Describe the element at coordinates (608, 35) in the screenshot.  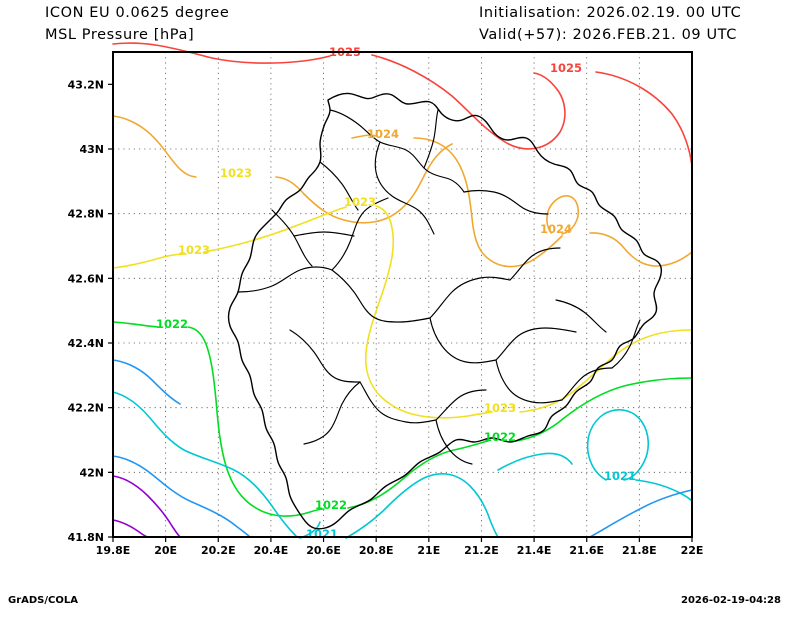
I see `valid-time: Valid(+57): 2026.FEB.21. 09 UTC` at that location.